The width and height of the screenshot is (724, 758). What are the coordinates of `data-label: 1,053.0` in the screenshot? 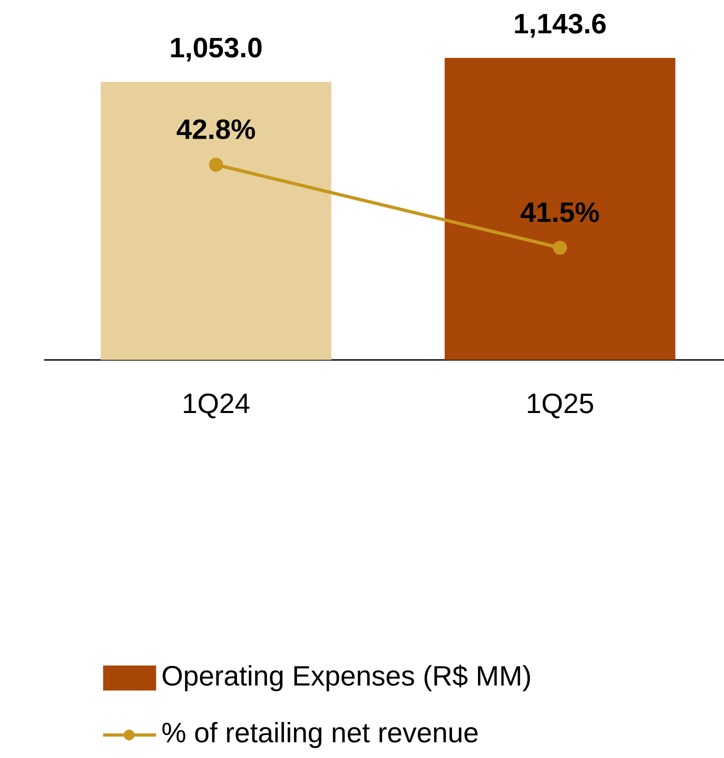 It's located at (216, 50).